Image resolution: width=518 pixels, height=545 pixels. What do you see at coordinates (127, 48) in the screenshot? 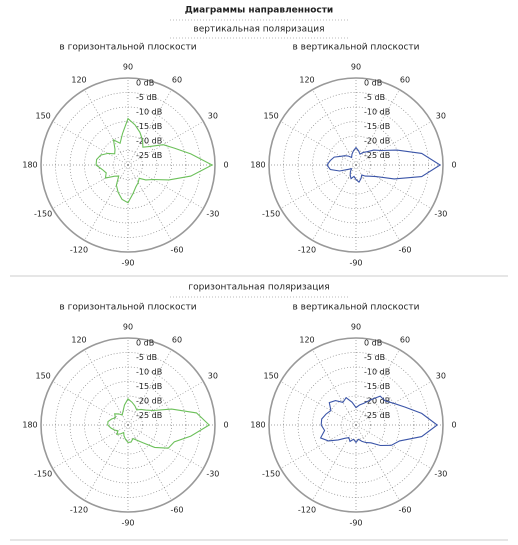
I see `chart-title: в горизонтальной плоскости` at bounding box center [127, 48].